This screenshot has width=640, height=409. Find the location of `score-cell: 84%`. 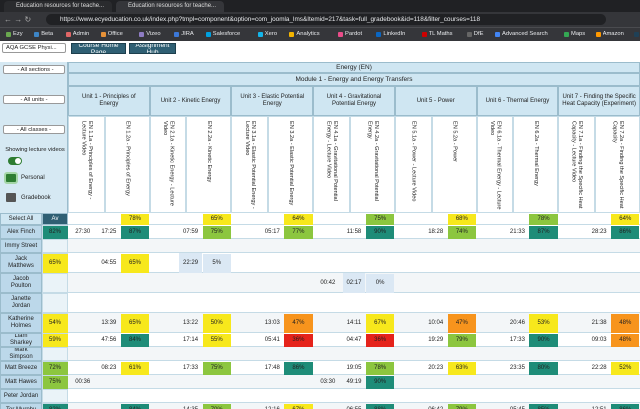

score-cell: 84% is located at coordinates (135, 406).